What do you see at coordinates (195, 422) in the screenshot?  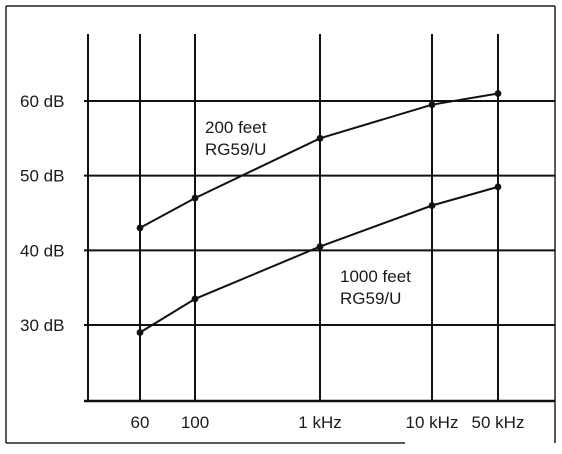 I see `x-tick-label: 100` at bounding box center [195, 422].